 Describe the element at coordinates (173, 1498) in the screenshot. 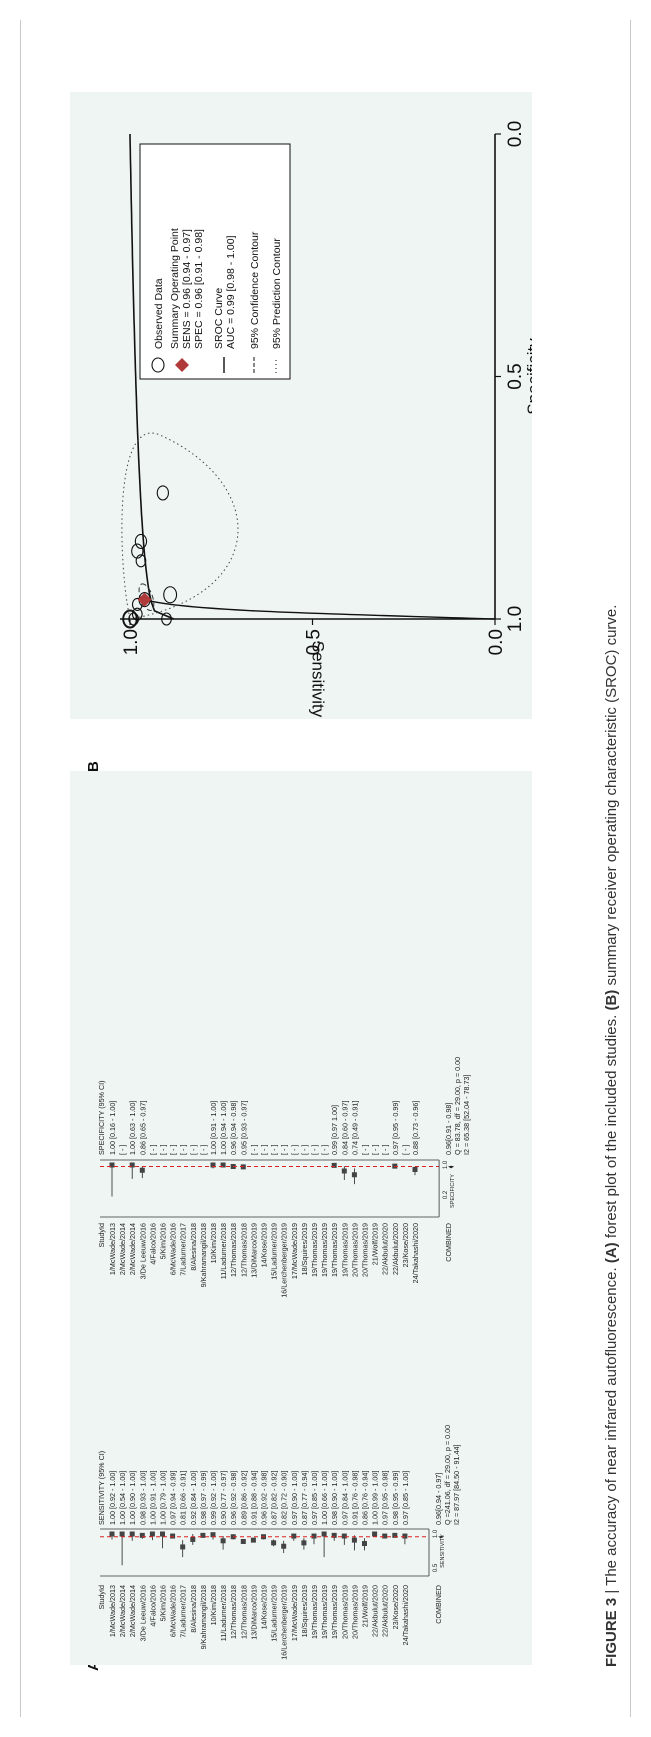

I see `forest-sens-value: 0.97 [0.94 - 0.99]` at that location.